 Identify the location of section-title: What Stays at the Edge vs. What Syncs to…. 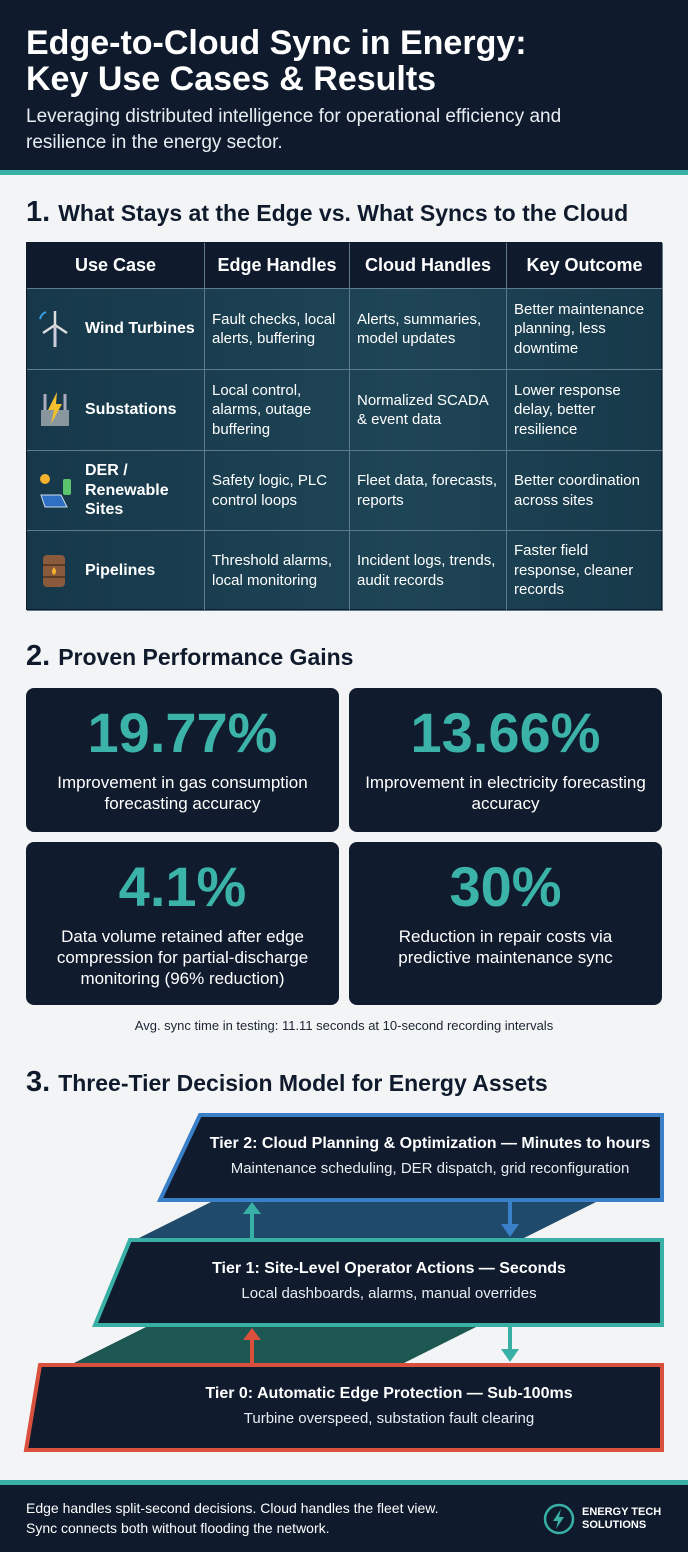
(343, 213).